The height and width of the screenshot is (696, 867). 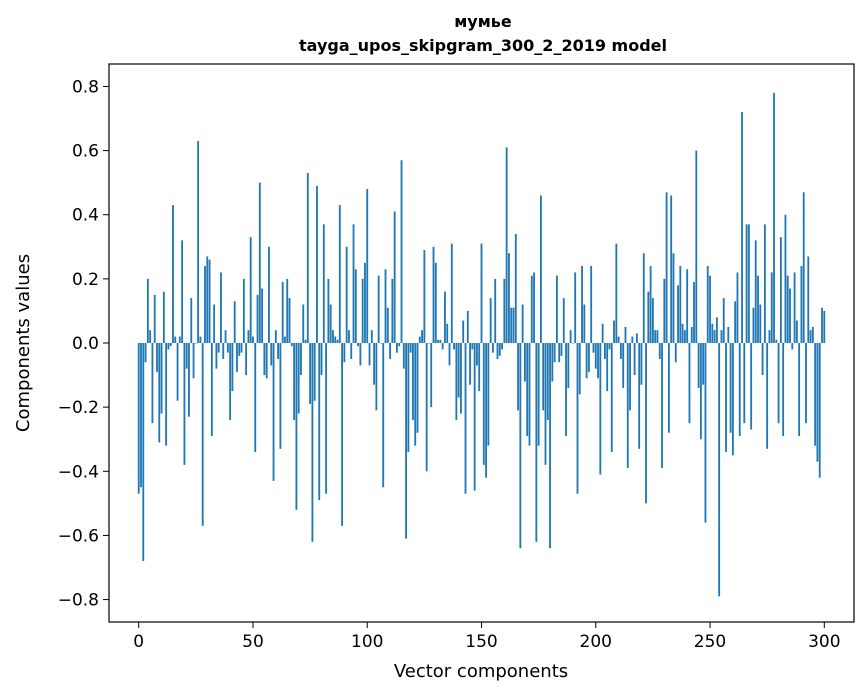 I want to click on chart-title-line1: мумье, so click(x=483, y=21).